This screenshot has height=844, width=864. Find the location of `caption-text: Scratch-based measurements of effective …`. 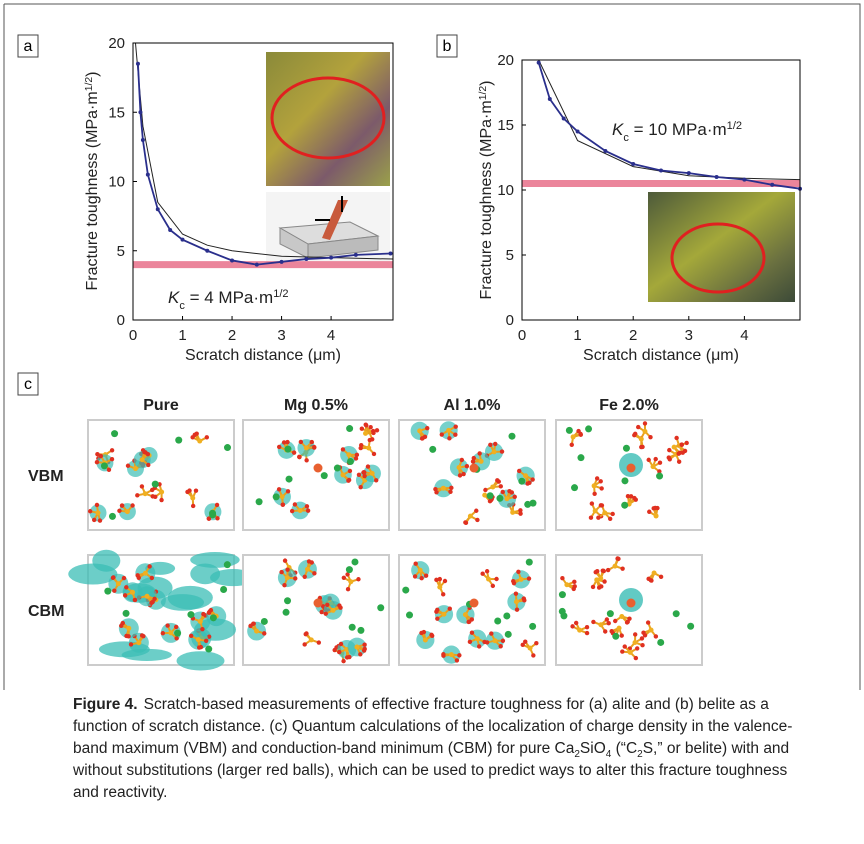

caption-text: Scratch-based measurements of effective … is located at coordinates (433, 726).